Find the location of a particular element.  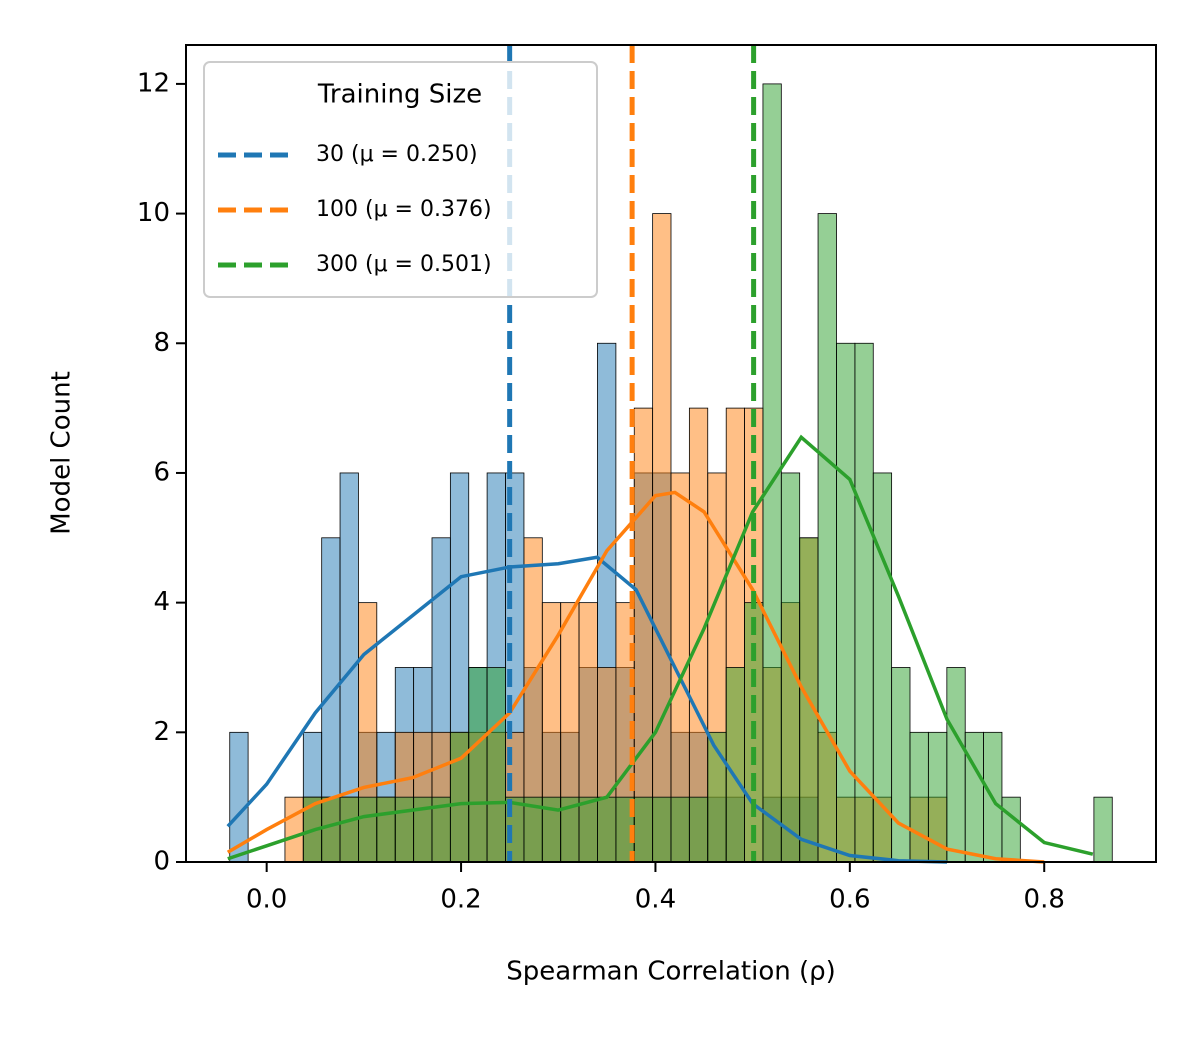

legend-box is located at coordinates (400, 179).